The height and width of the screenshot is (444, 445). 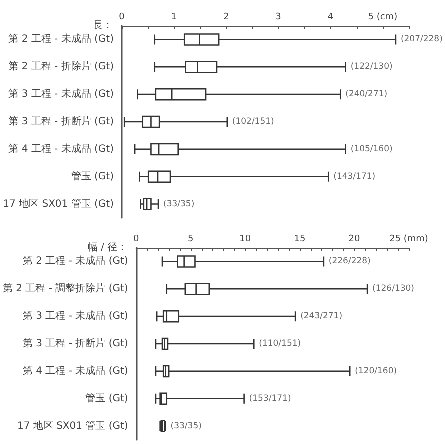 What do you see at coordinates (371, 149) in the screenshot?
I see `annotation: (105/160)` at bounding box center [371, 149].